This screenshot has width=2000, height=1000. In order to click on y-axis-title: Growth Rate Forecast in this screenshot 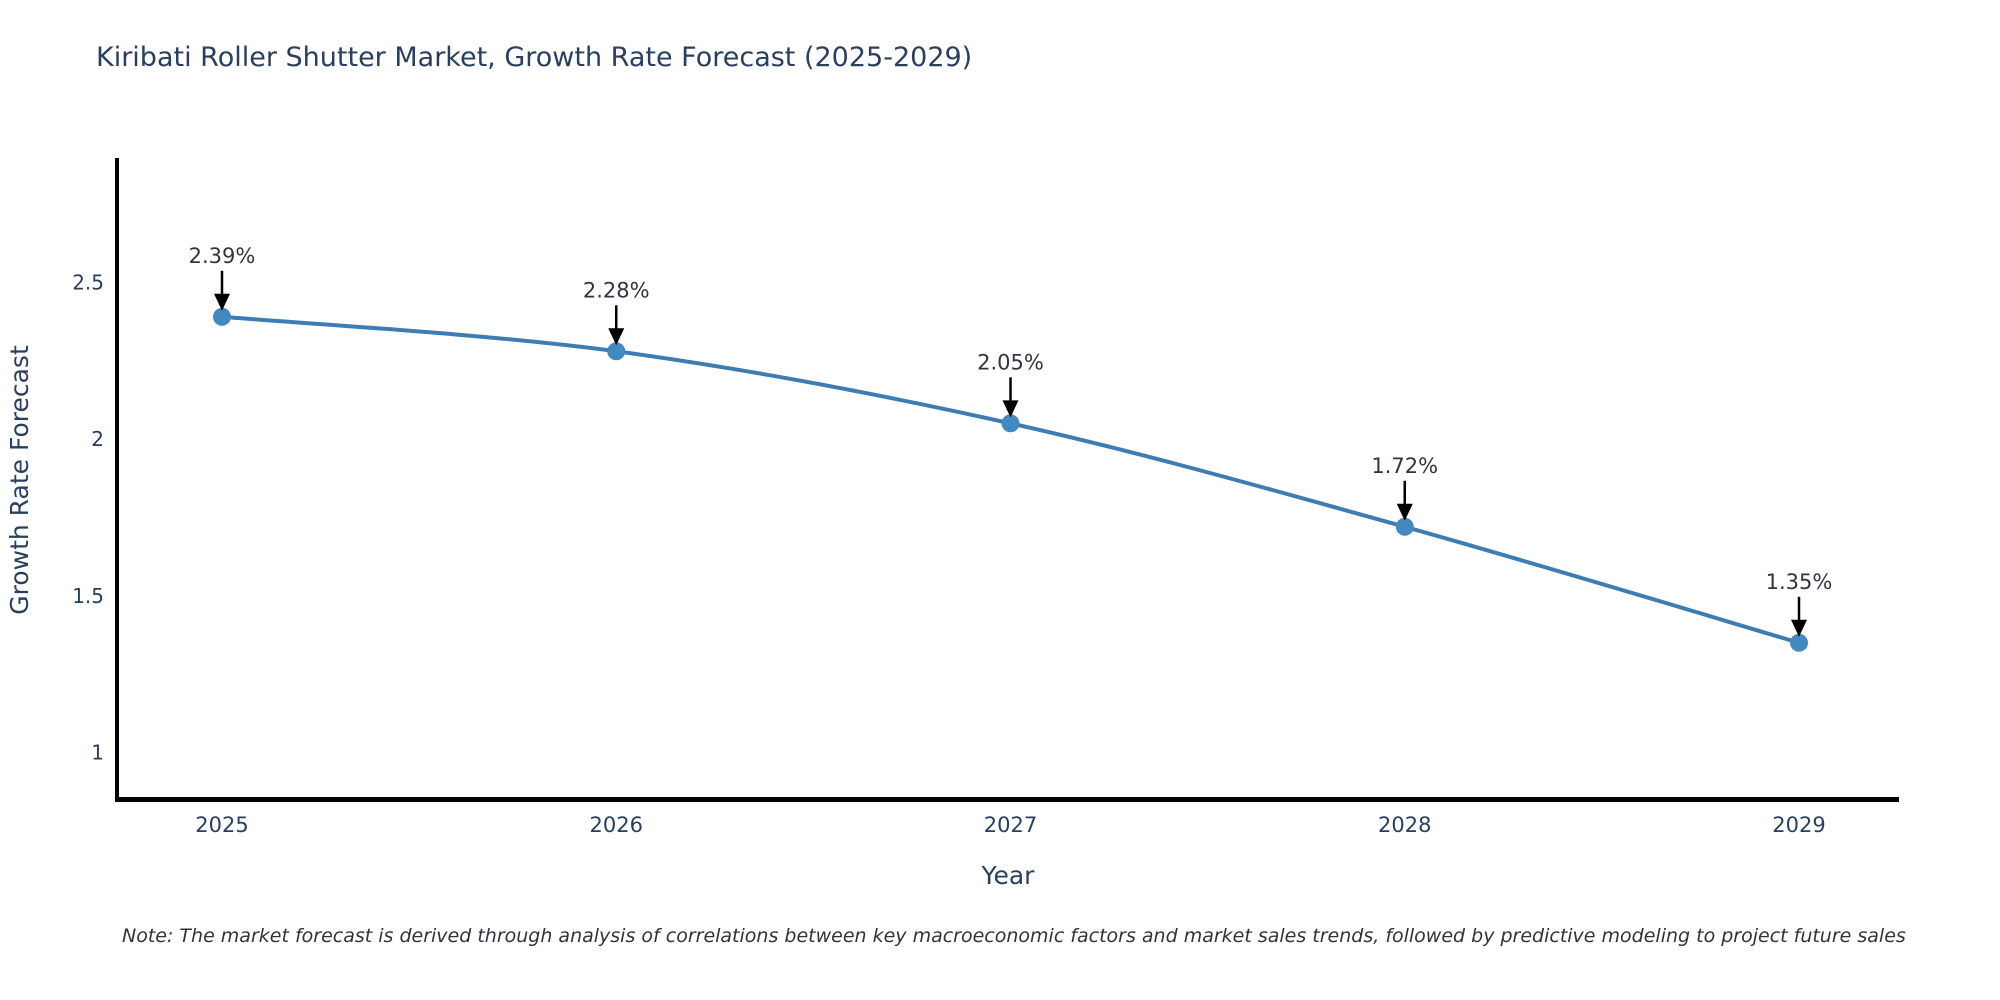, I will do `click(19, 480)`.